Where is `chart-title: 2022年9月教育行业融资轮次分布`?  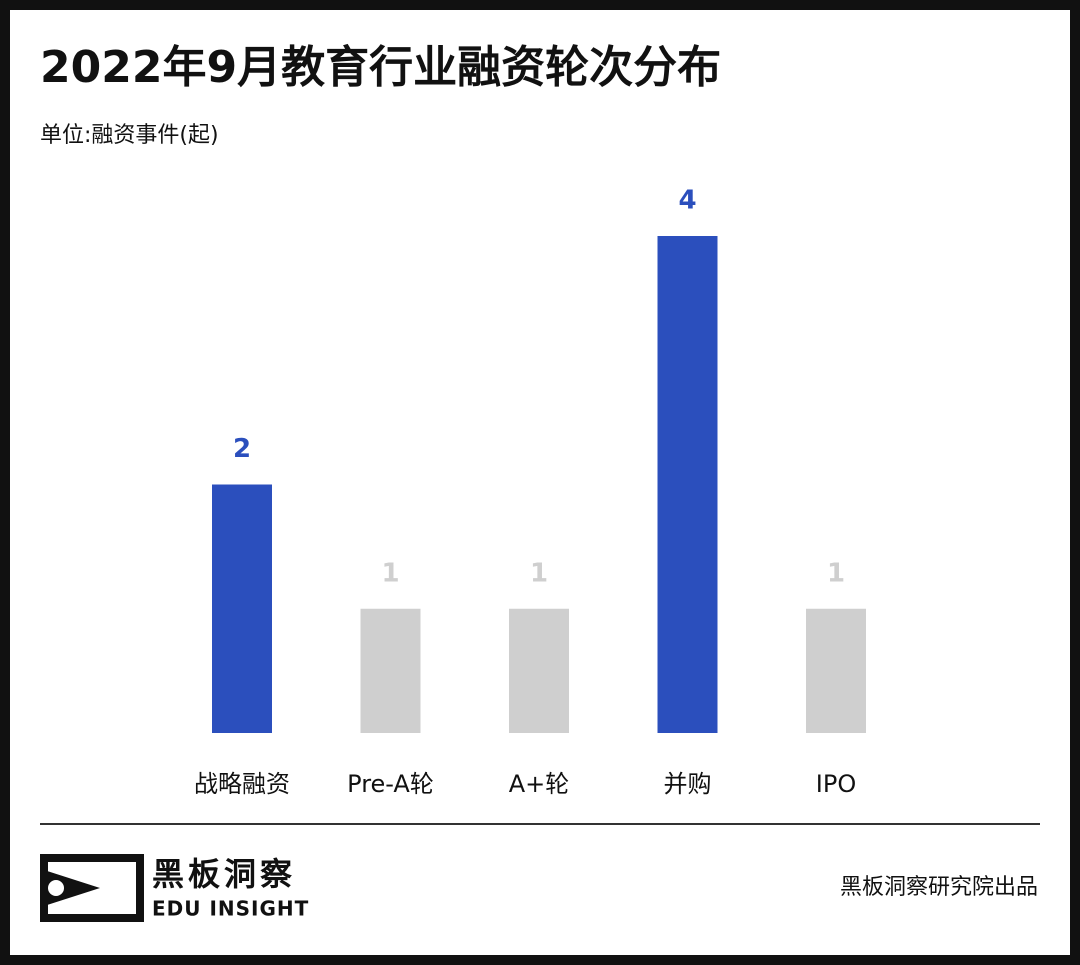
chart-title: 2022年9月教育行业融资轮次分布 is located at coordinates (380, 67).